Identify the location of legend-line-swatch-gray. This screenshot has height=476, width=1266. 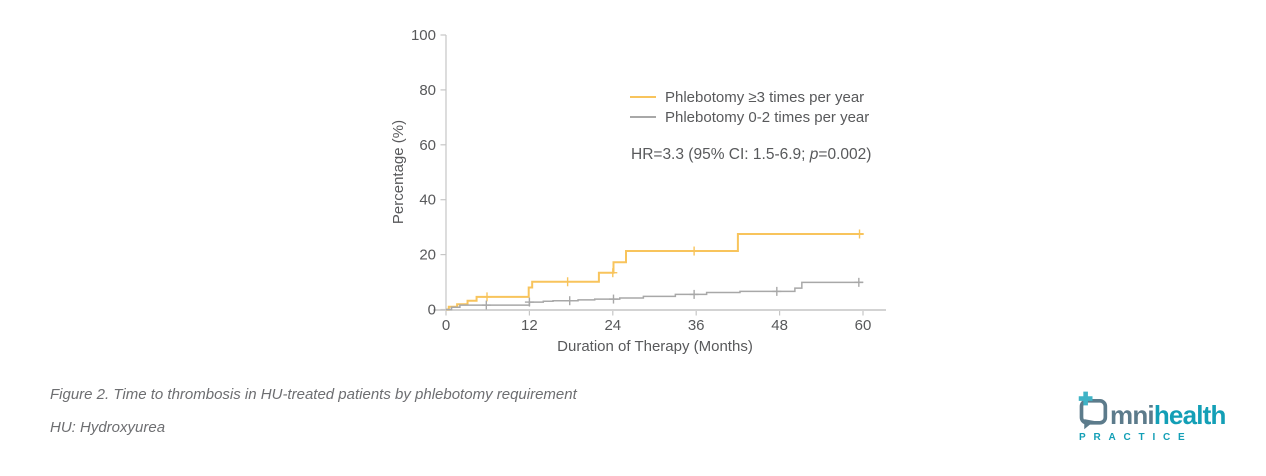
(643, 117).